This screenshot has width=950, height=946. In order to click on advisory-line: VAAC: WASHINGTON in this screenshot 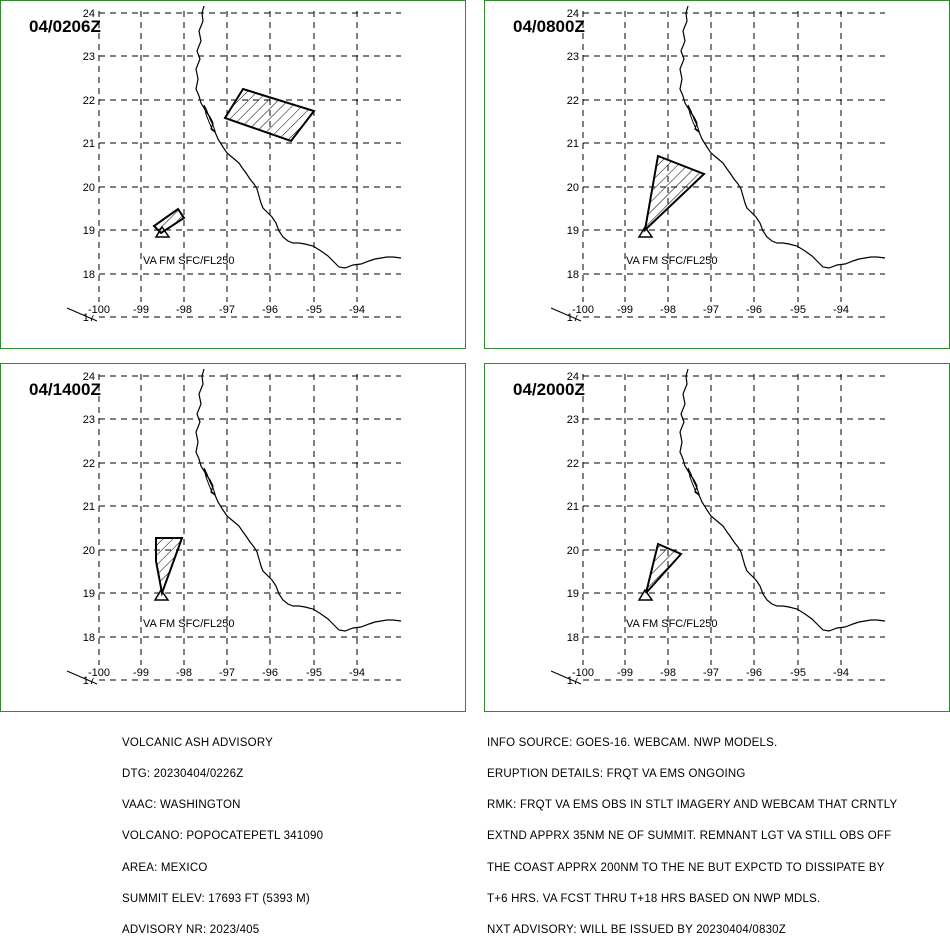, I will do `click(181, 805)`.